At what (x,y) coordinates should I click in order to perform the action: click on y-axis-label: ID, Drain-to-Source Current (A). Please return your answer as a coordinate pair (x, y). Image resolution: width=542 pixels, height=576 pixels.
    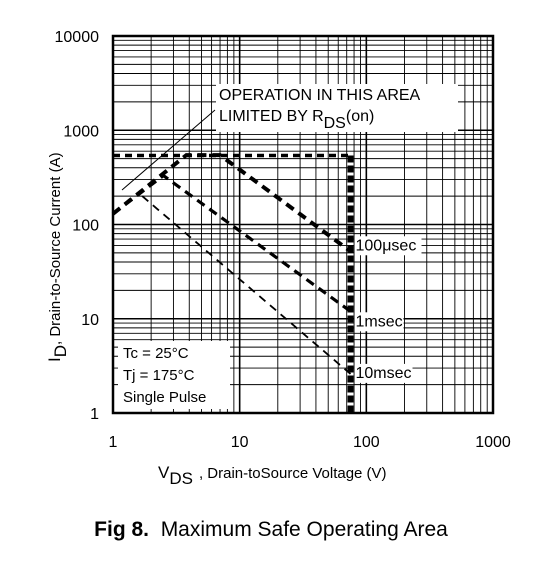
    Looking at the image, I should click on (57, 257).